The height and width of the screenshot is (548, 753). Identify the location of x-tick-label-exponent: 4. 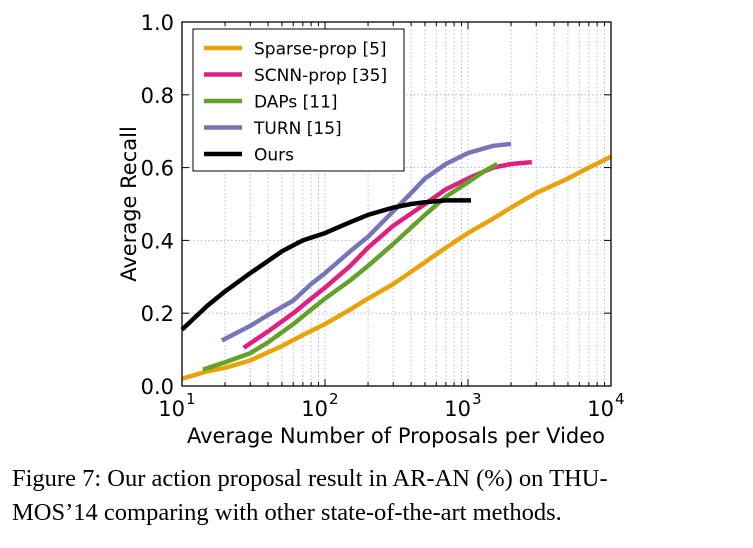
(620, 399).